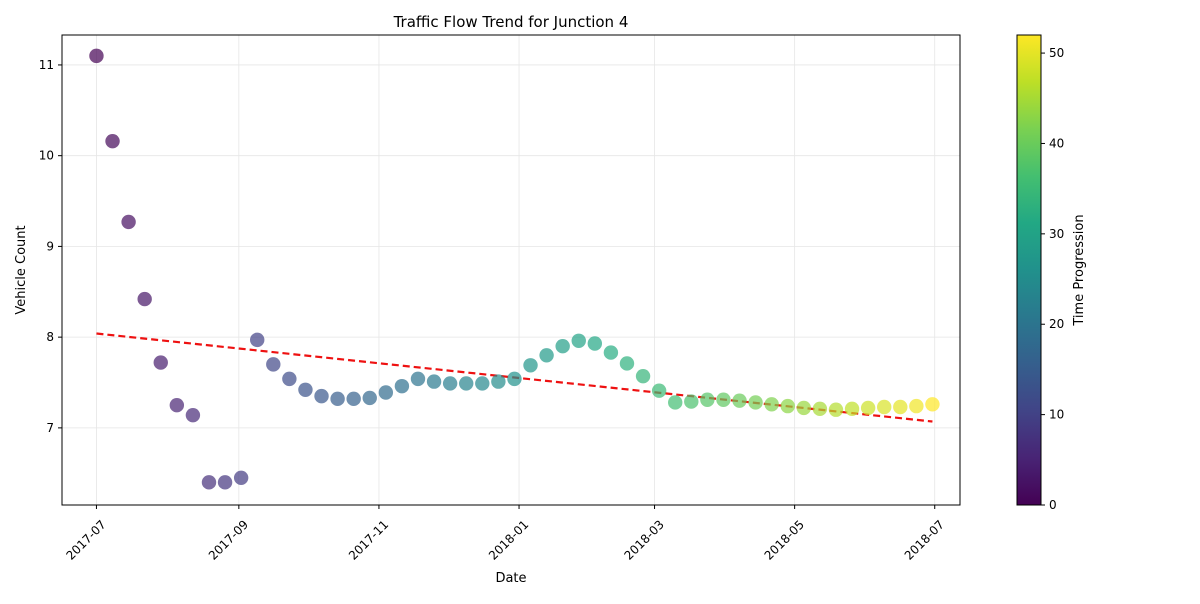 This screenshot has height=604, width=1200. I want to click on colorbar-tick-label: 10, so click(1056, 415).